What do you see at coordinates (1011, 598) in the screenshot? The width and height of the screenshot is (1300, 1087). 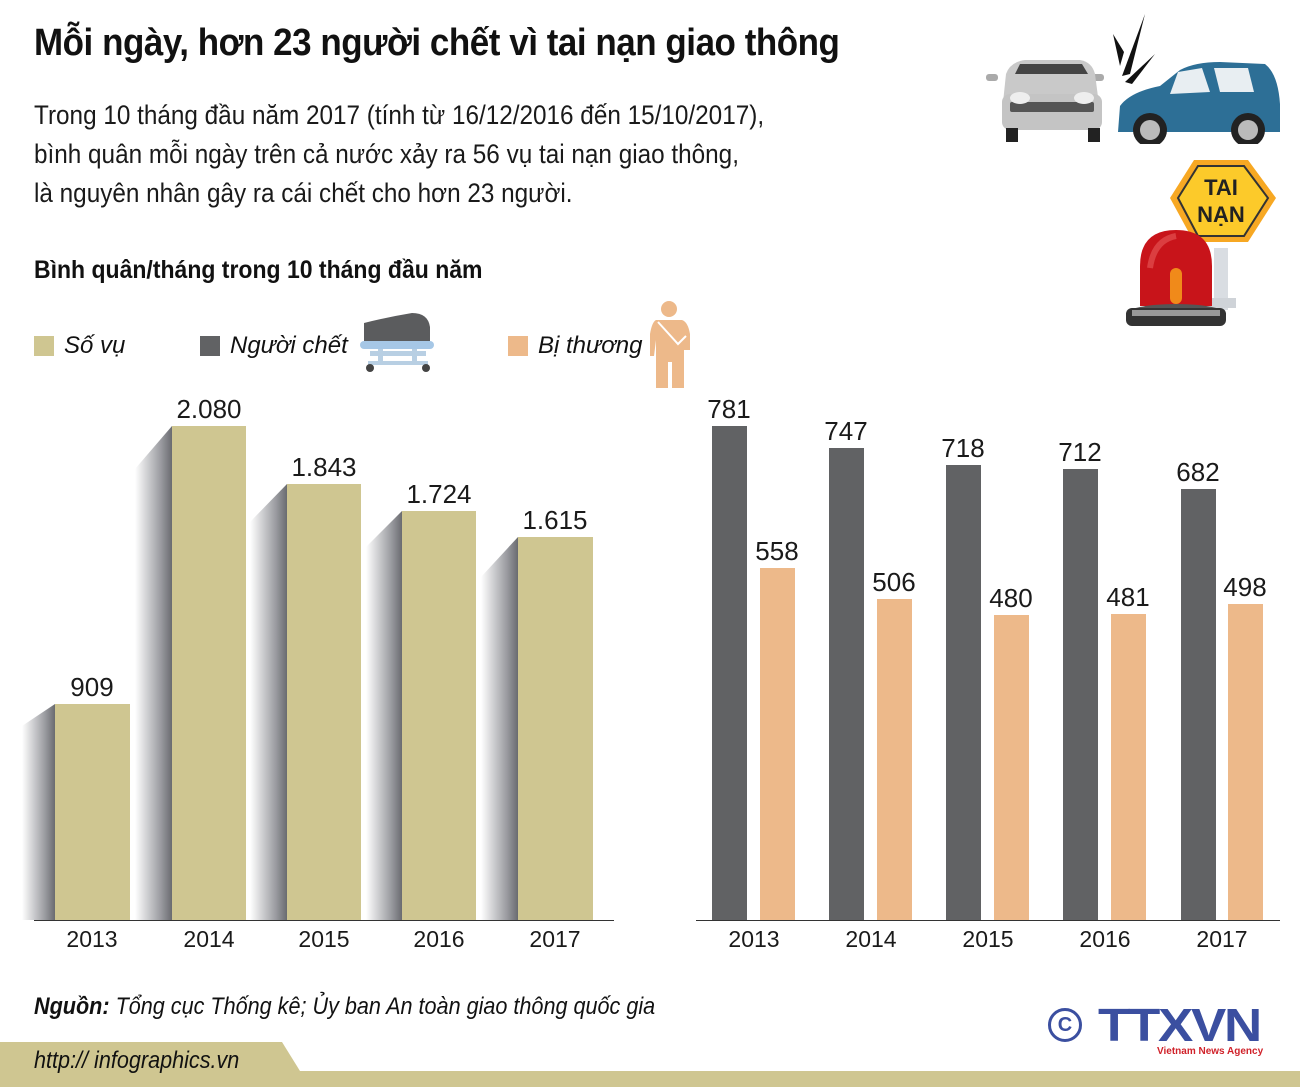 I see `value-label: 480` at bounding box center [1011, 598].